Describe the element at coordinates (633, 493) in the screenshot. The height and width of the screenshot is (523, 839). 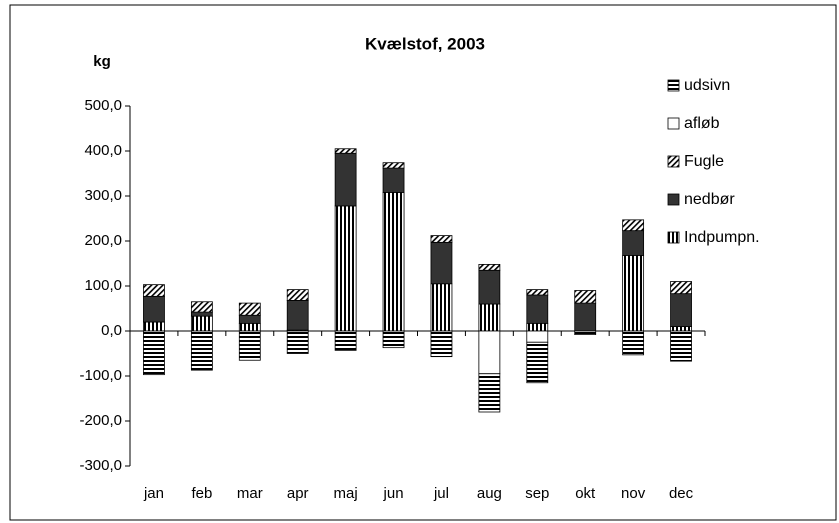
I see `x-tick-label: nov` at that location.